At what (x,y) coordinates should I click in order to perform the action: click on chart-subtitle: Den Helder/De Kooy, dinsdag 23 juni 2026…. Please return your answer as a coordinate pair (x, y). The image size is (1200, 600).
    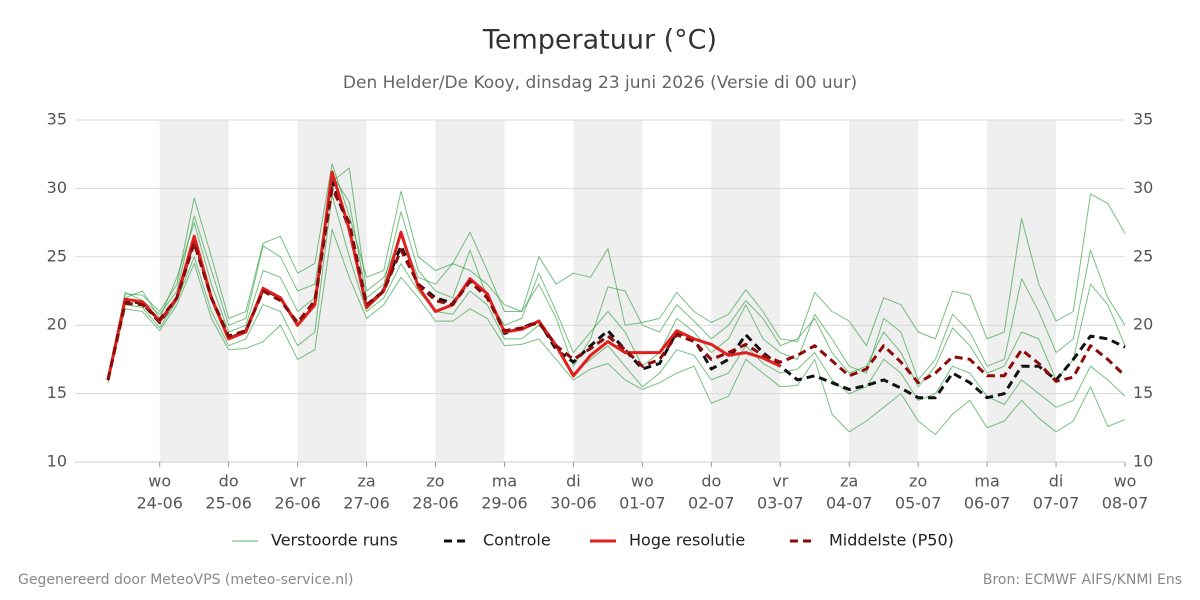
    Looking at the image, I should click on (600, 83).